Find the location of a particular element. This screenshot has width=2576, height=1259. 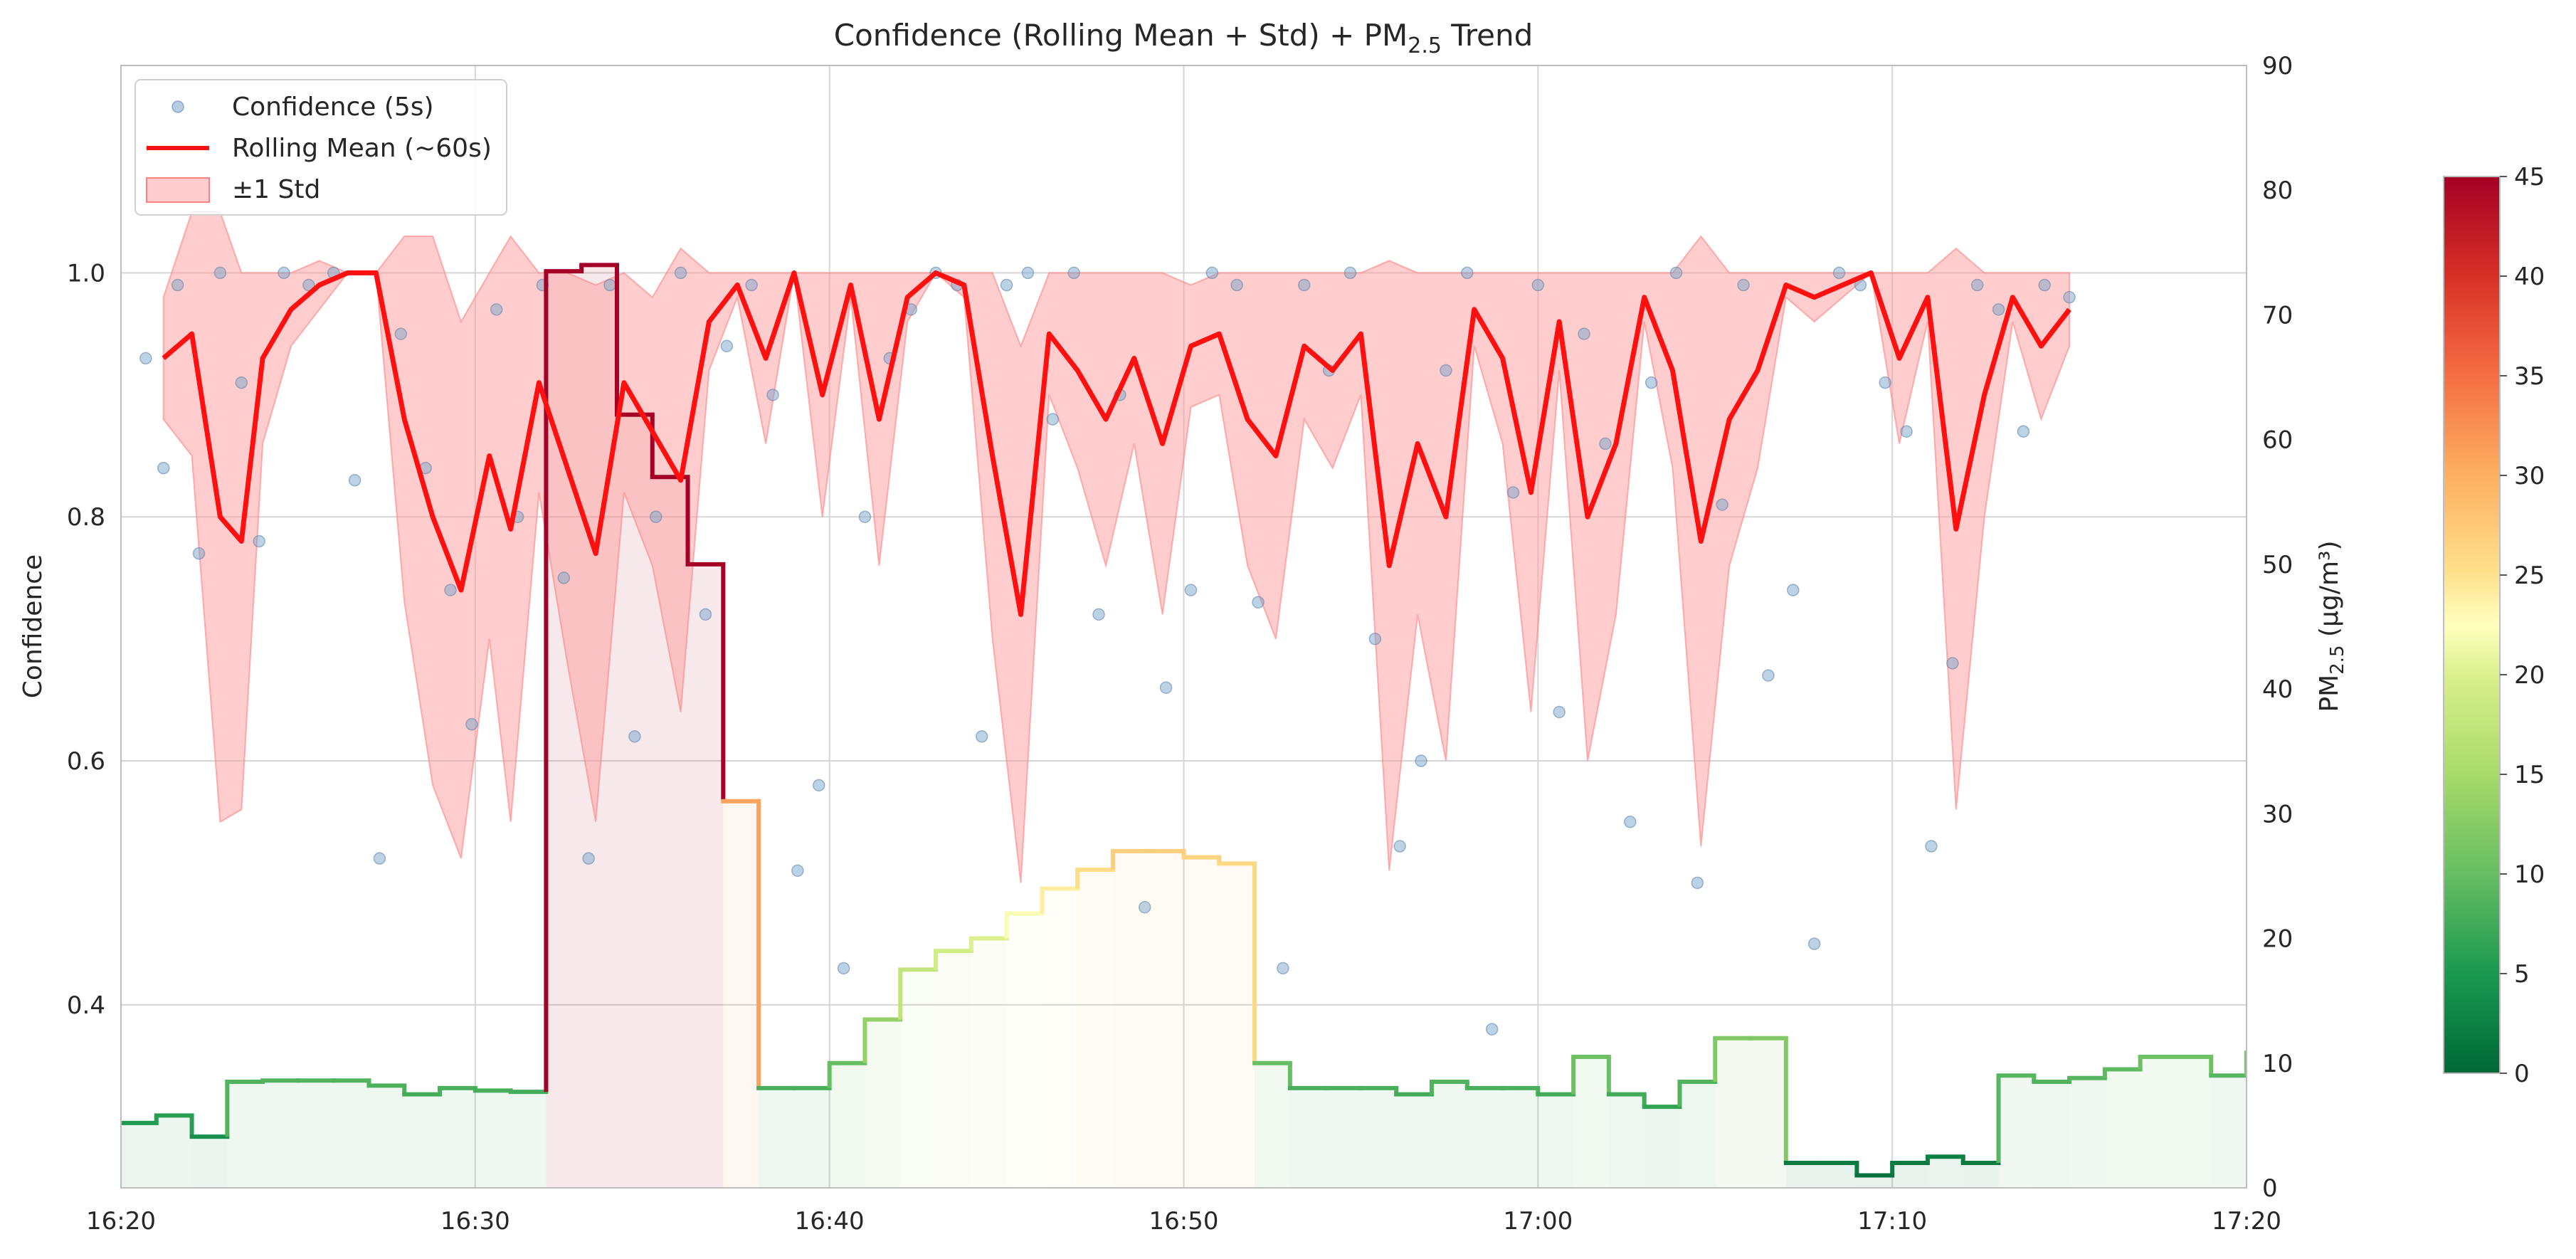

chart-title-subscript: 2.5 is located at coordinates (1425, 46).